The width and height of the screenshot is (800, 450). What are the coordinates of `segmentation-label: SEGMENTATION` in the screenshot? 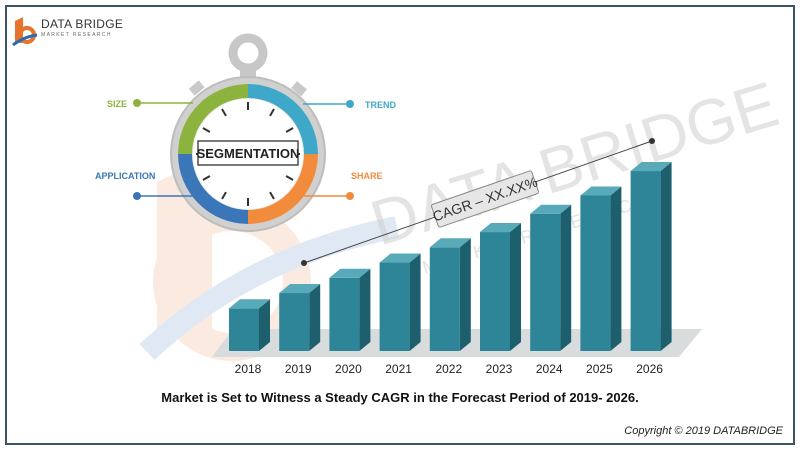 It's located at (248, 153).